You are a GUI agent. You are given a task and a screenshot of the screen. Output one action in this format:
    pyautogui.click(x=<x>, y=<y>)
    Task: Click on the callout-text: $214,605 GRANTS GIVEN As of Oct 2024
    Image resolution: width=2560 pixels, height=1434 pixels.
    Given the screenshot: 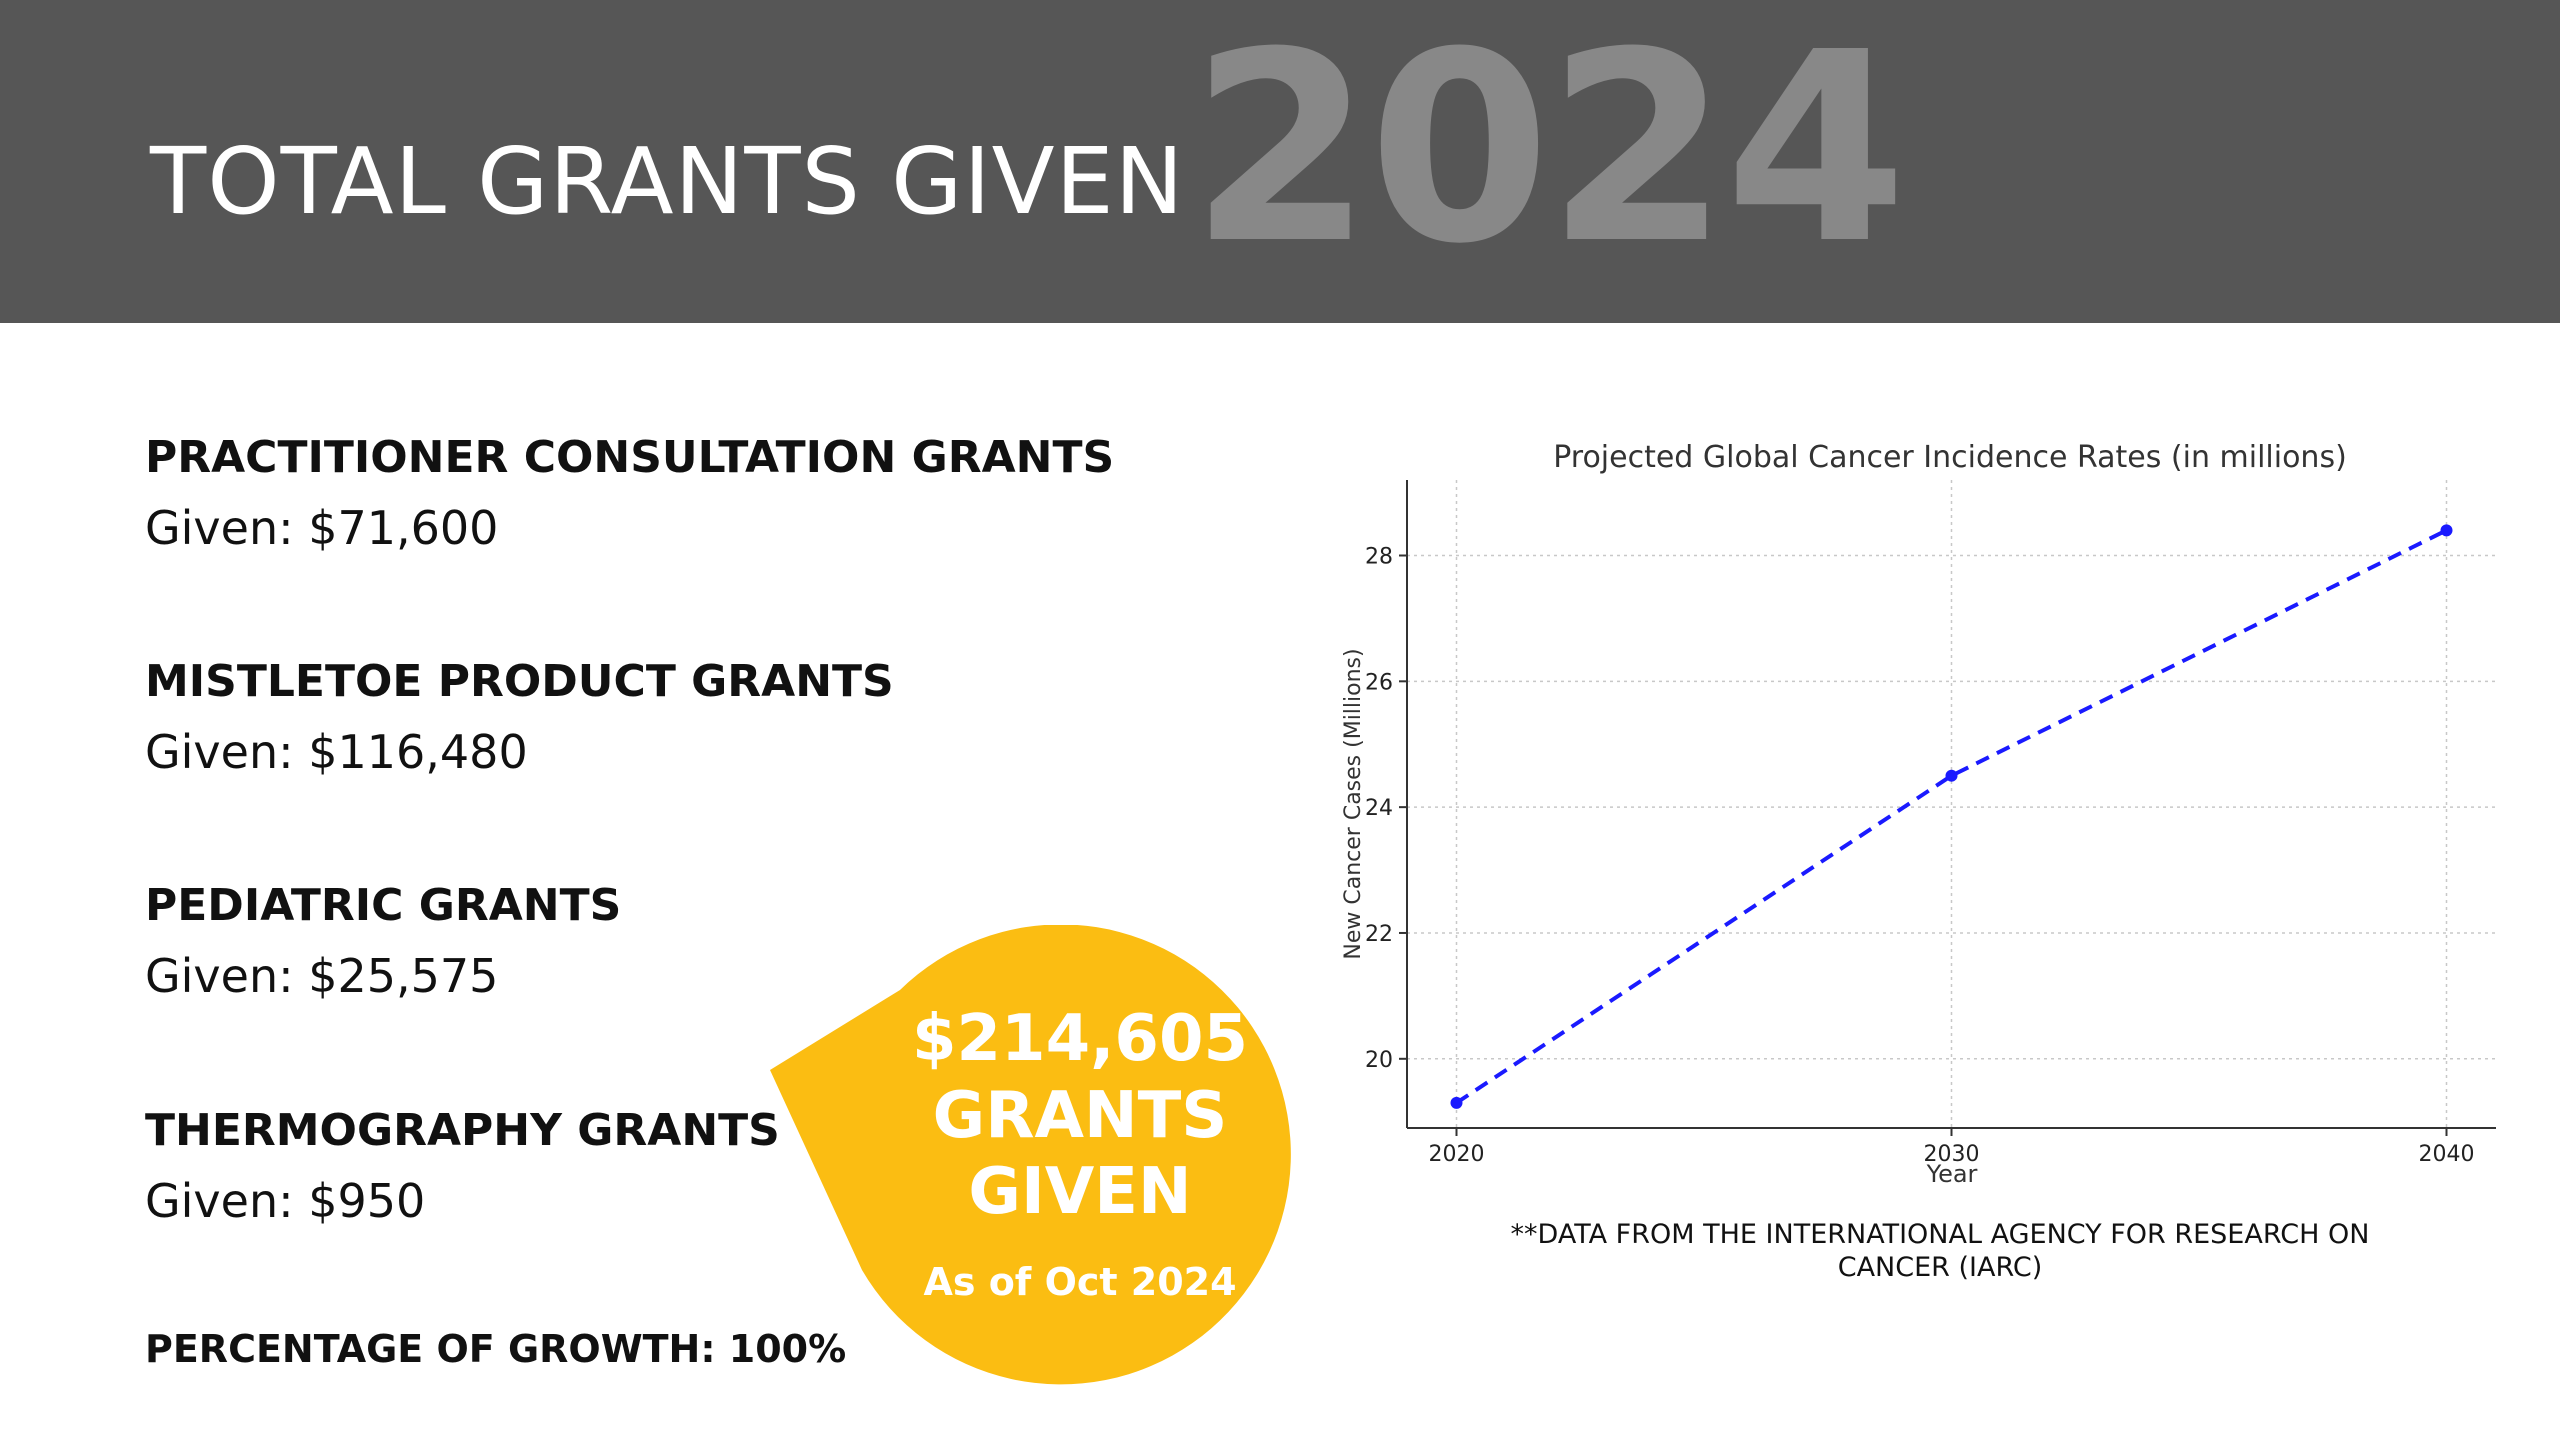 What is the action you would take?
    pyautogui.click(x=1080, y=1152)
    